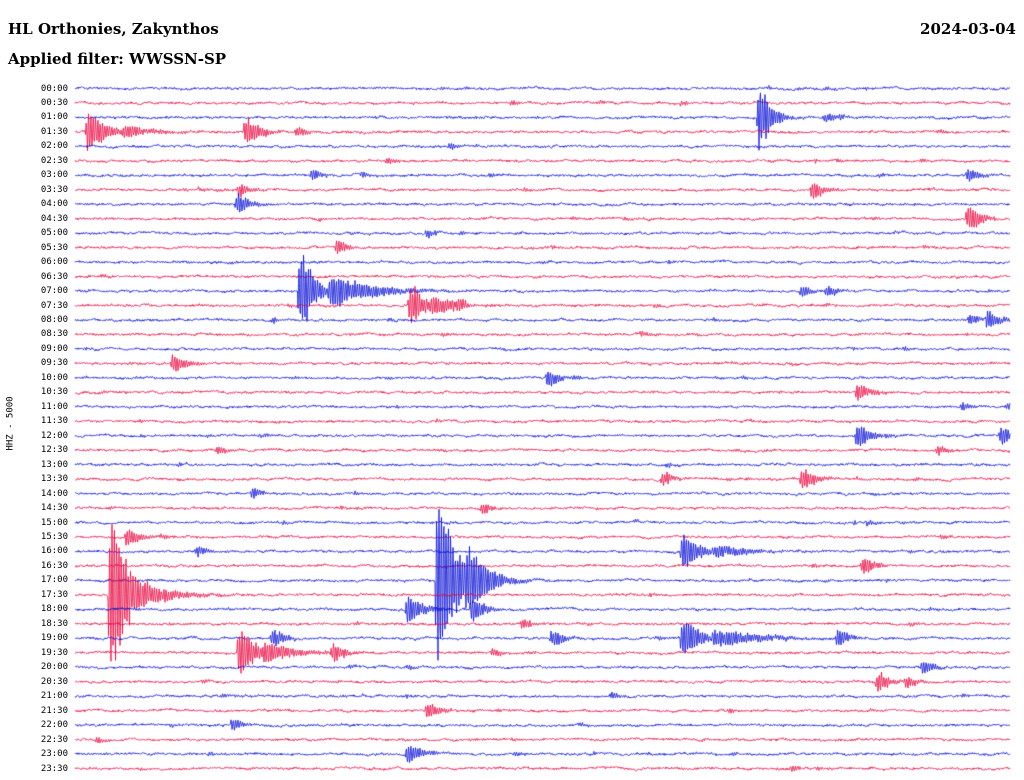  What do you see at coordinates (54, 406) in the screenshot?
I see `time-label: 11:00` at bounding box center [54, 406].